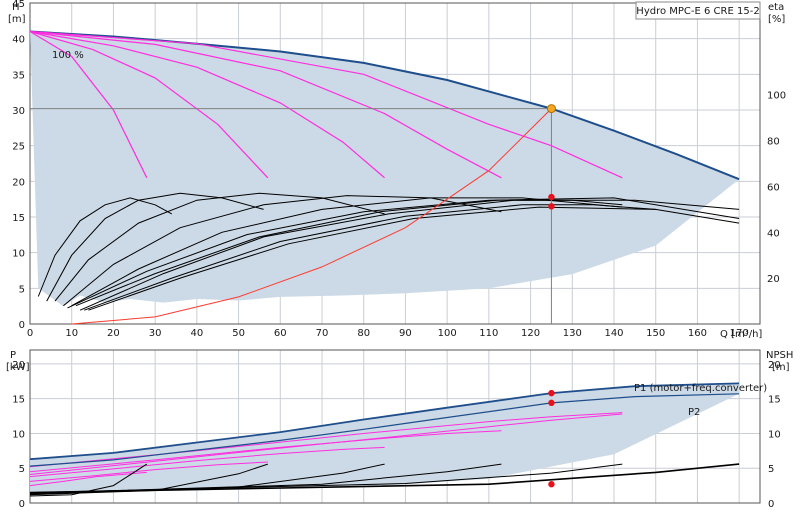  Describe the element at coordinates (18, 111) in the screenshot. I see `y-tick-label: 30` at that location.